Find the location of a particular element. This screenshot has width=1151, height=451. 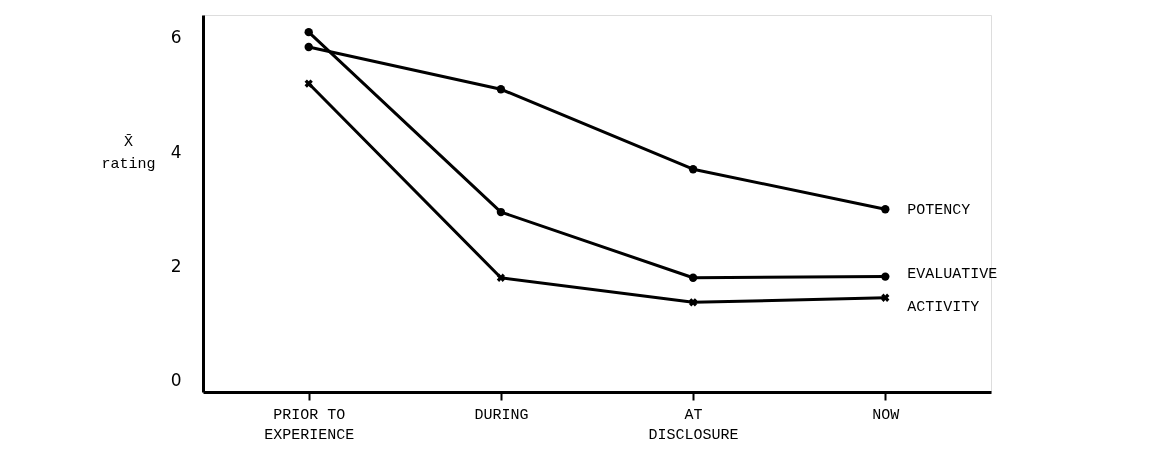

y-tick-label: 2 is located at coordinates (176, 265).